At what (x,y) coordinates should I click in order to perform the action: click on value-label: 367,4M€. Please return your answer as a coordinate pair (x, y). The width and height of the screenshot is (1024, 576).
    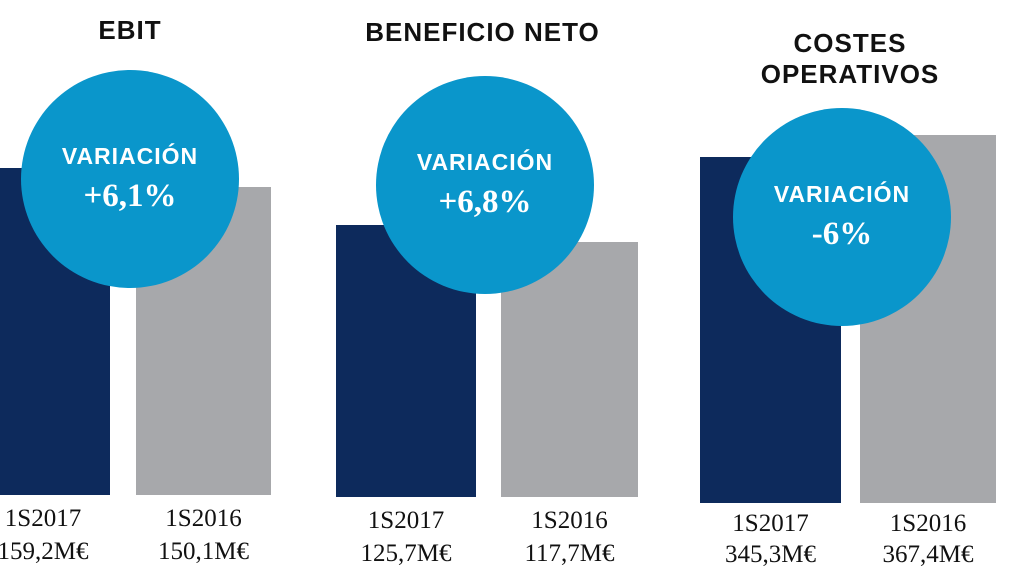
    Looking at the image, I should click on (928, 554).